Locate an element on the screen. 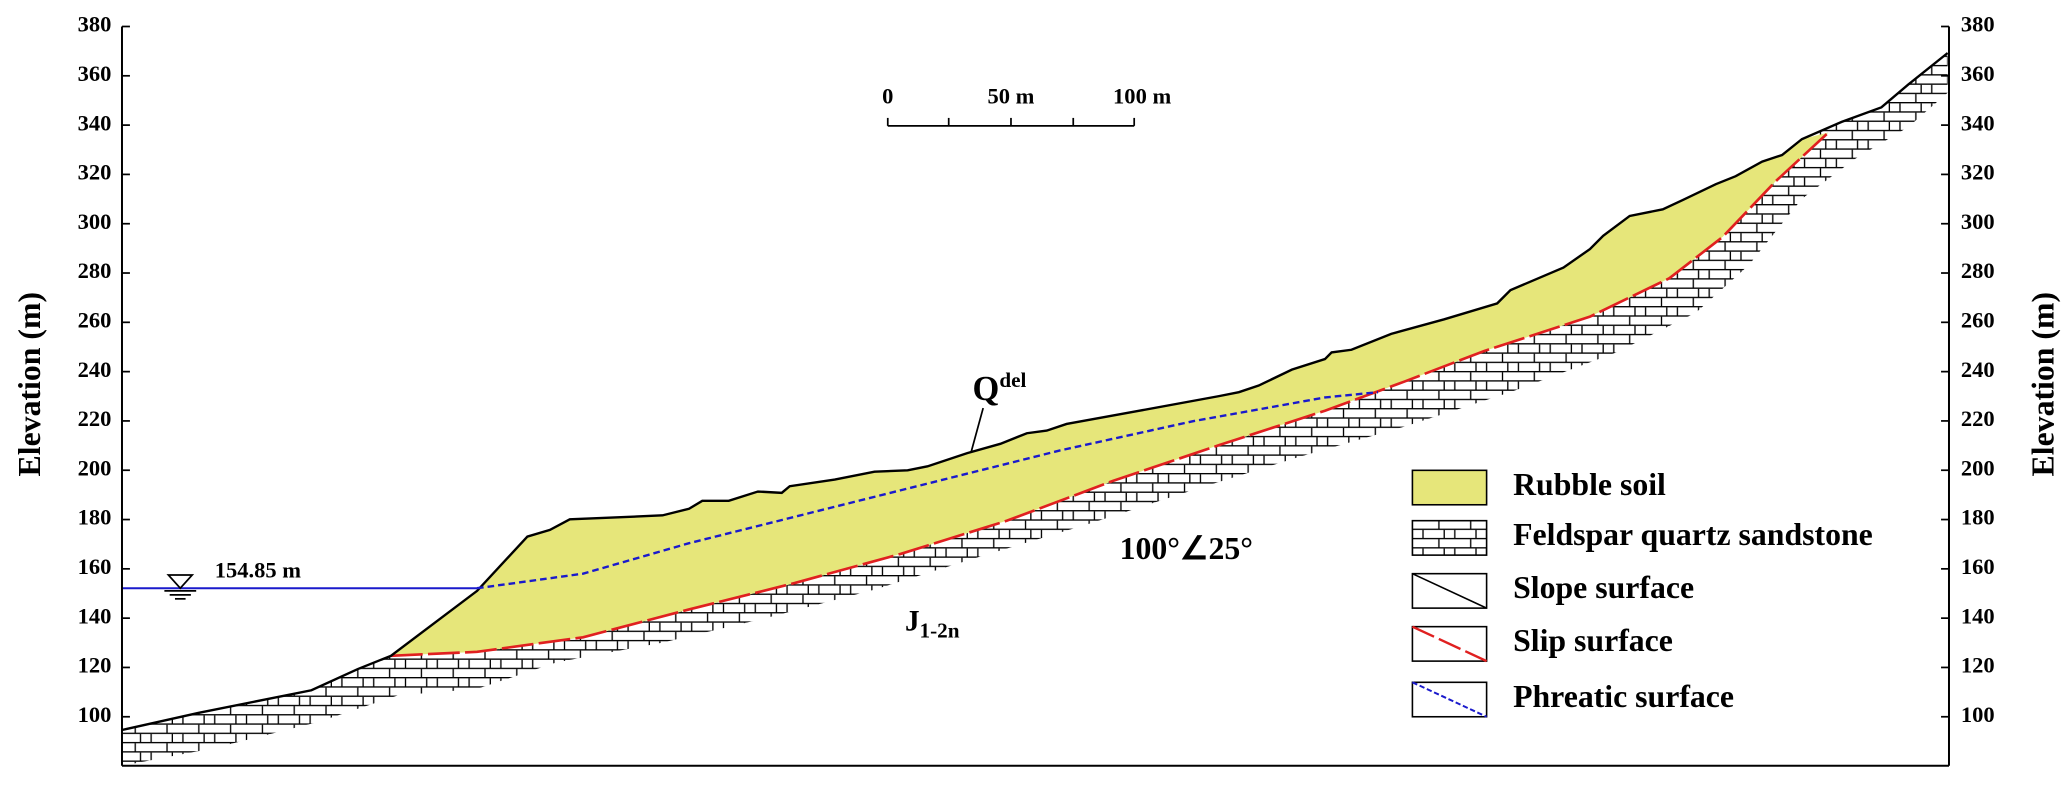 Image resolution: width=2067 pixels, height=788 pixels. legend-label: Phreatic surface is located at coordinates (1623, 696).